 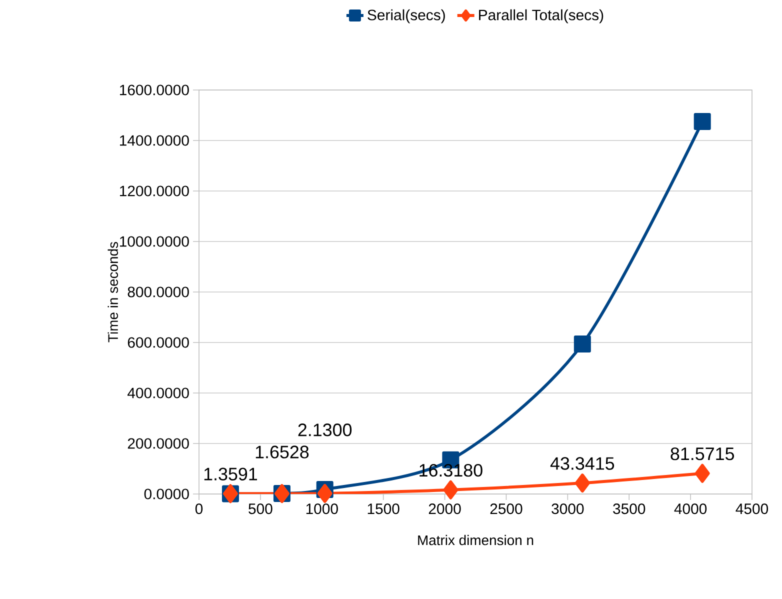 I want to click on legend-label: Parallel Total(secs), so click(x=541, y=16).